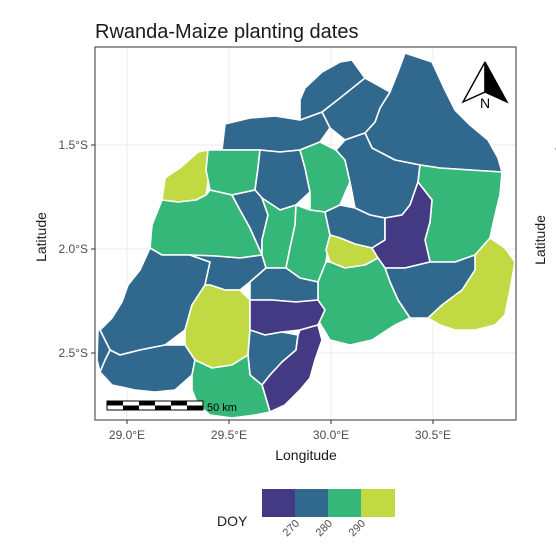 Image resolution: width=556 pixels, height=556 pixels. I want to click on legend-label: 290, so click(357, 528).